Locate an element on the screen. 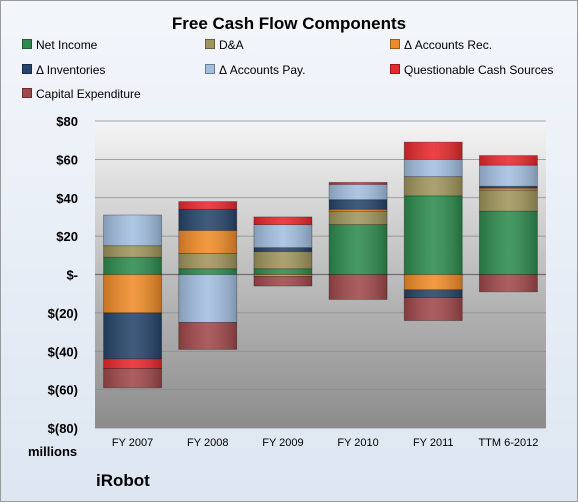 This screenshot has height=502, width=578. x-tick-label: TTM 6-2012 is located at coordinates (508, 443).